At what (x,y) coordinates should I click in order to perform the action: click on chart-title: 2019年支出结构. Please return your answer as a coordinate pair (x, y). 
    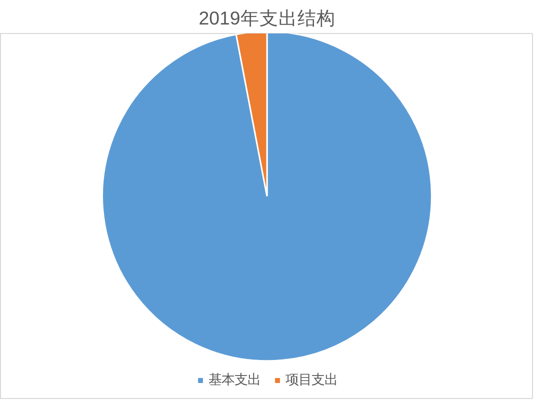
    Looking at the image, I should click on (267, 18).